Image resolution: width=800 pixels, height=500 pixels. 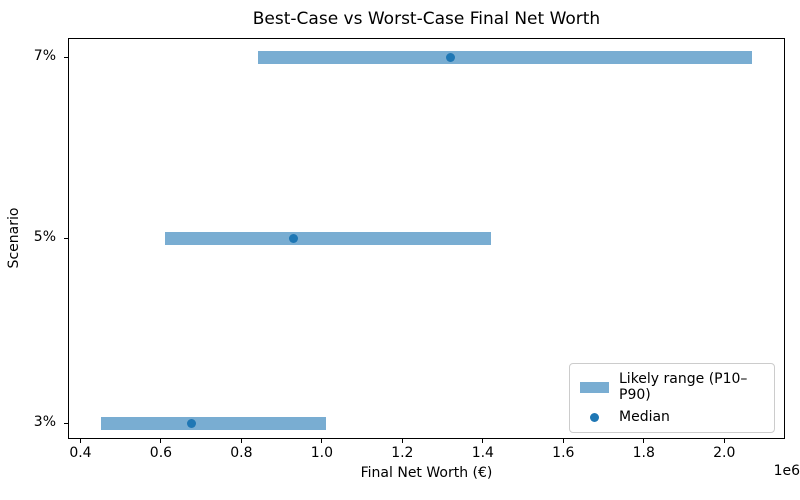 I want to click on legend-median-label: Median, so click(x=644, y=417).